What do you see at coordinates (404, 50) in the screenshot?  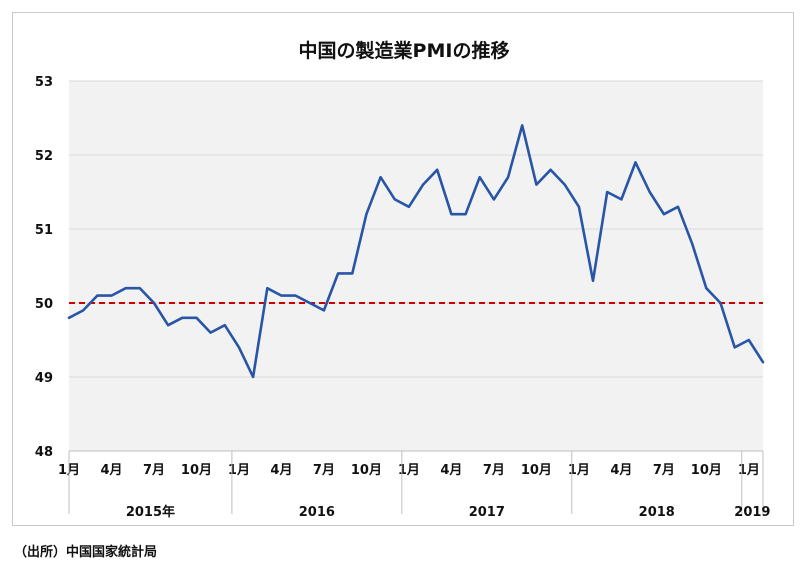 I see `chart-title: 中国の製造業PMIの推移` at bounding box center [404, 50].